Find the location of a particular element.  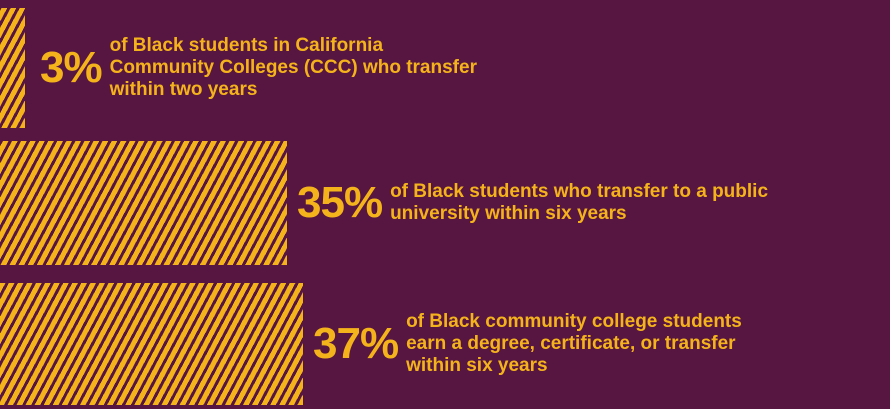

stat-percentage: 35% is located at coordinates (340, 202).